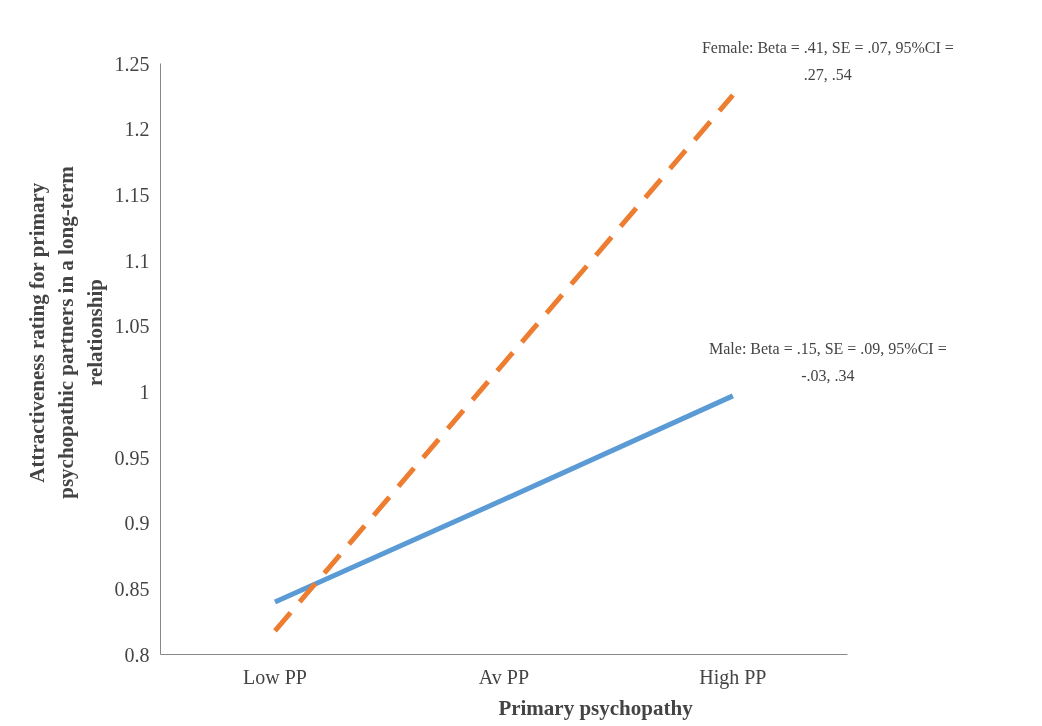 The height and width of the screenshot is (726, 1042). Describe the element at coordinates (132, 194) in the screenshot. I see `y-tick-label: 1.15` at that location.